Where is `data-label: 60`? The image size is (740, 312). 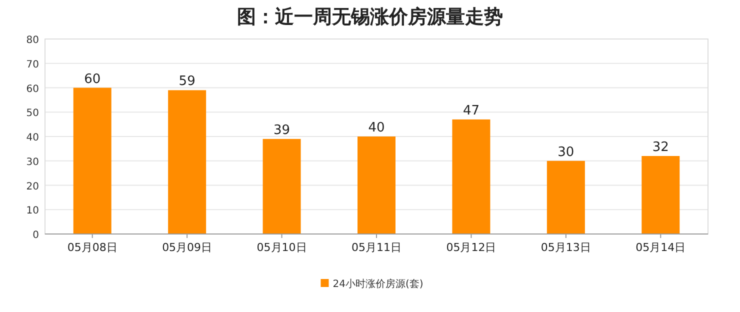 data-label: 60 is located at coordinates (92, 79).